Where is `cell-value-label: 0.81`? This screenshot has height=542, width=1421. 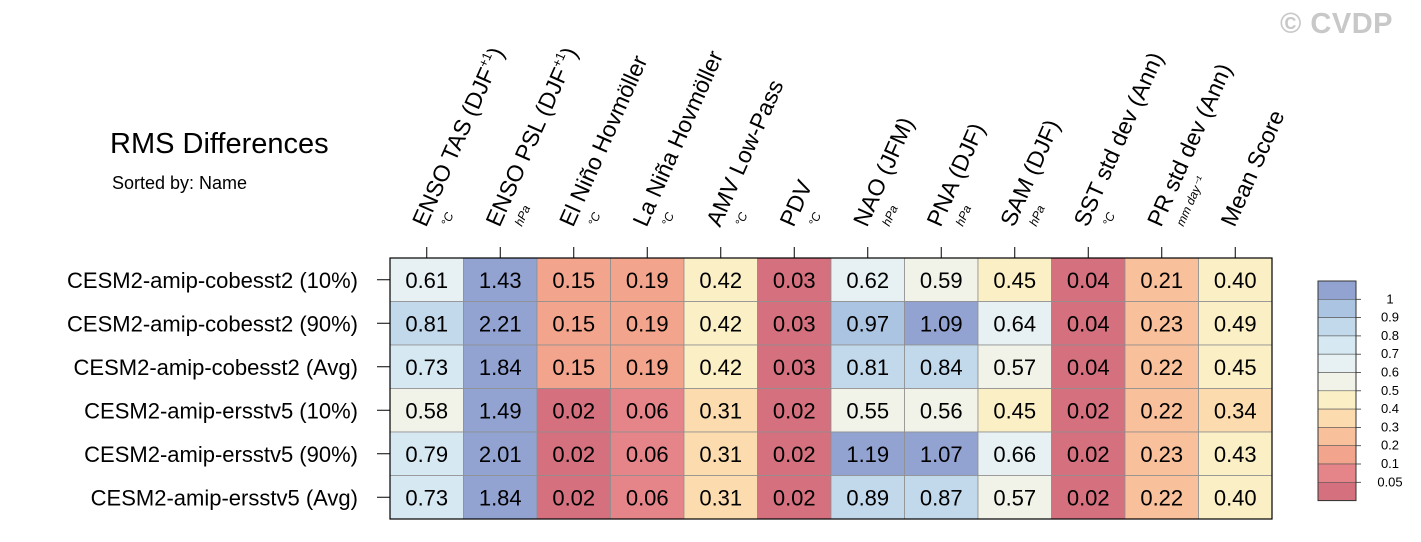 cell-value-label: 0.81 is located at coordinates (426, 323).